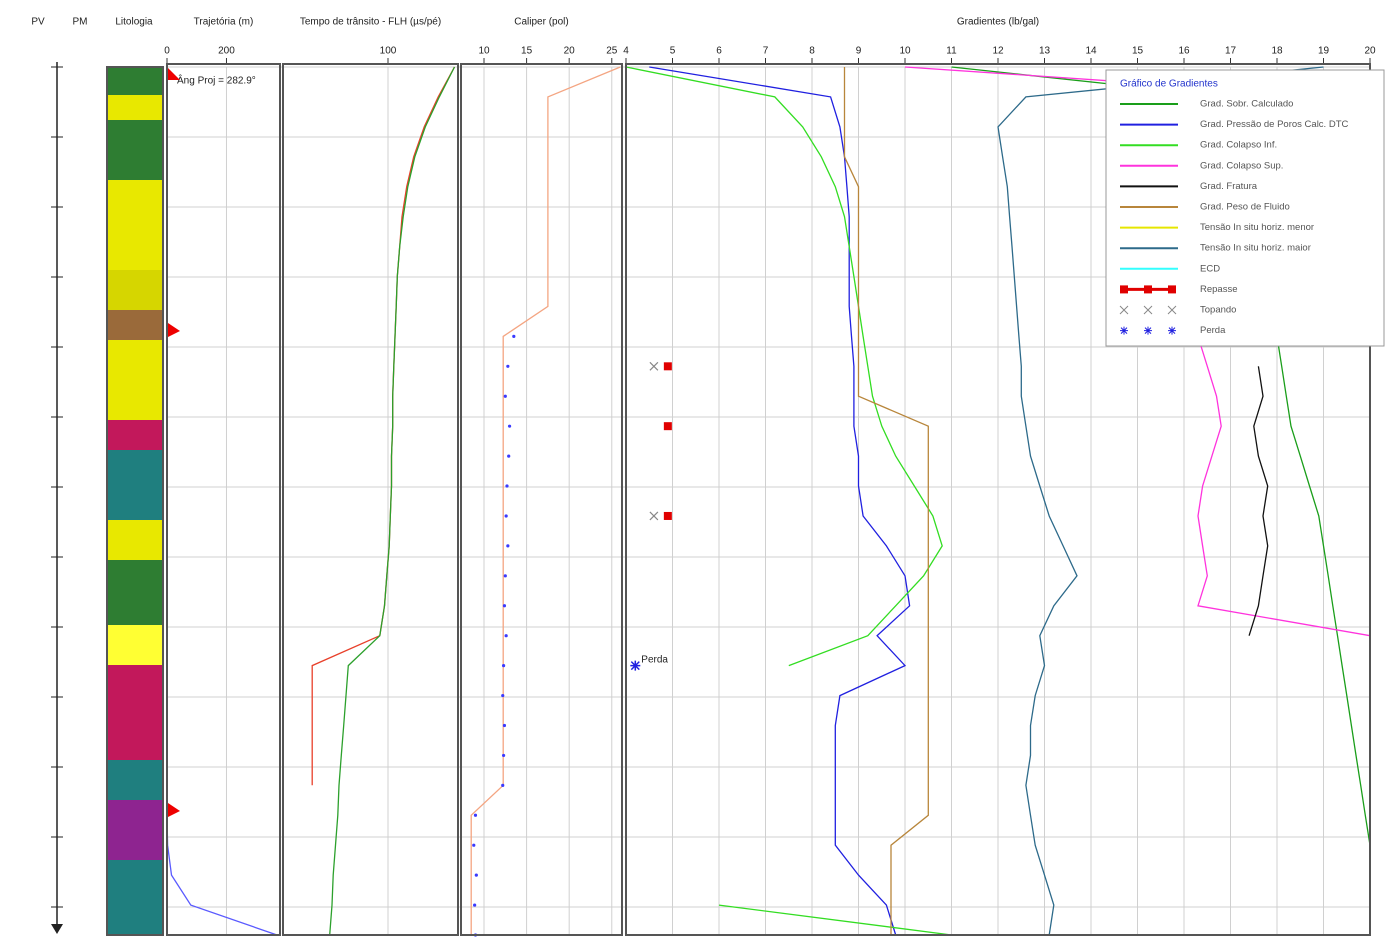 This screenshot has width=1385, height=938. What do you see at coordinates (1238, 145) in the screenshot?
I see `legend-label: Grad. Colapso Inf.` at bounding box center [1238, 145].